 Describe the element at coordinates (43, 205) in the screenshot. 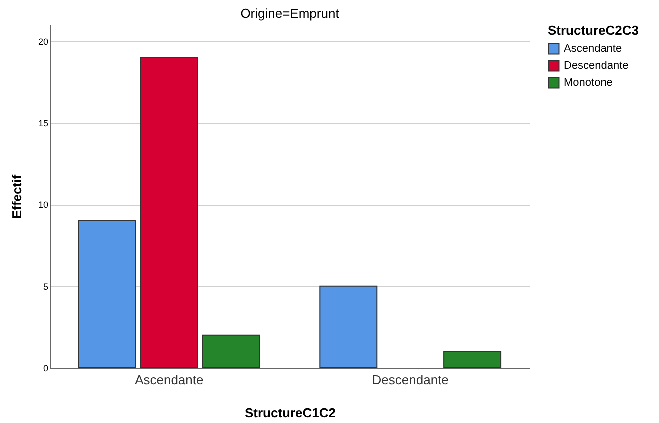

I see `y-tick-label: 10` at that location.